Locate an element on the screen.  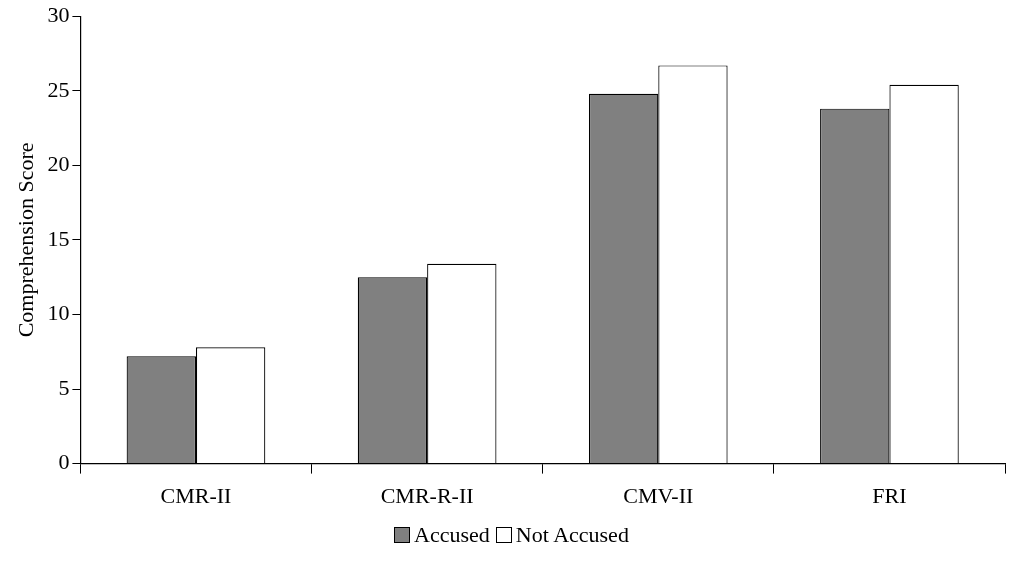
y-tick-label: 0 is located at coordinates (64, 462).